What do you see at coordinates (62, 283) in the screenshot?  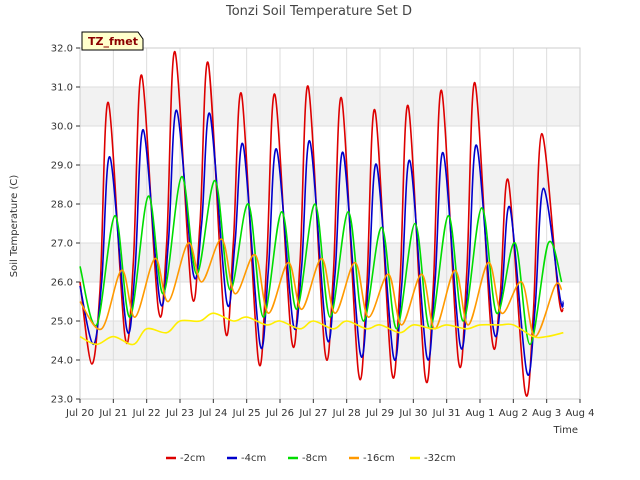 I see `y-tick-label: 26.0` at bounding box center [62, 283].